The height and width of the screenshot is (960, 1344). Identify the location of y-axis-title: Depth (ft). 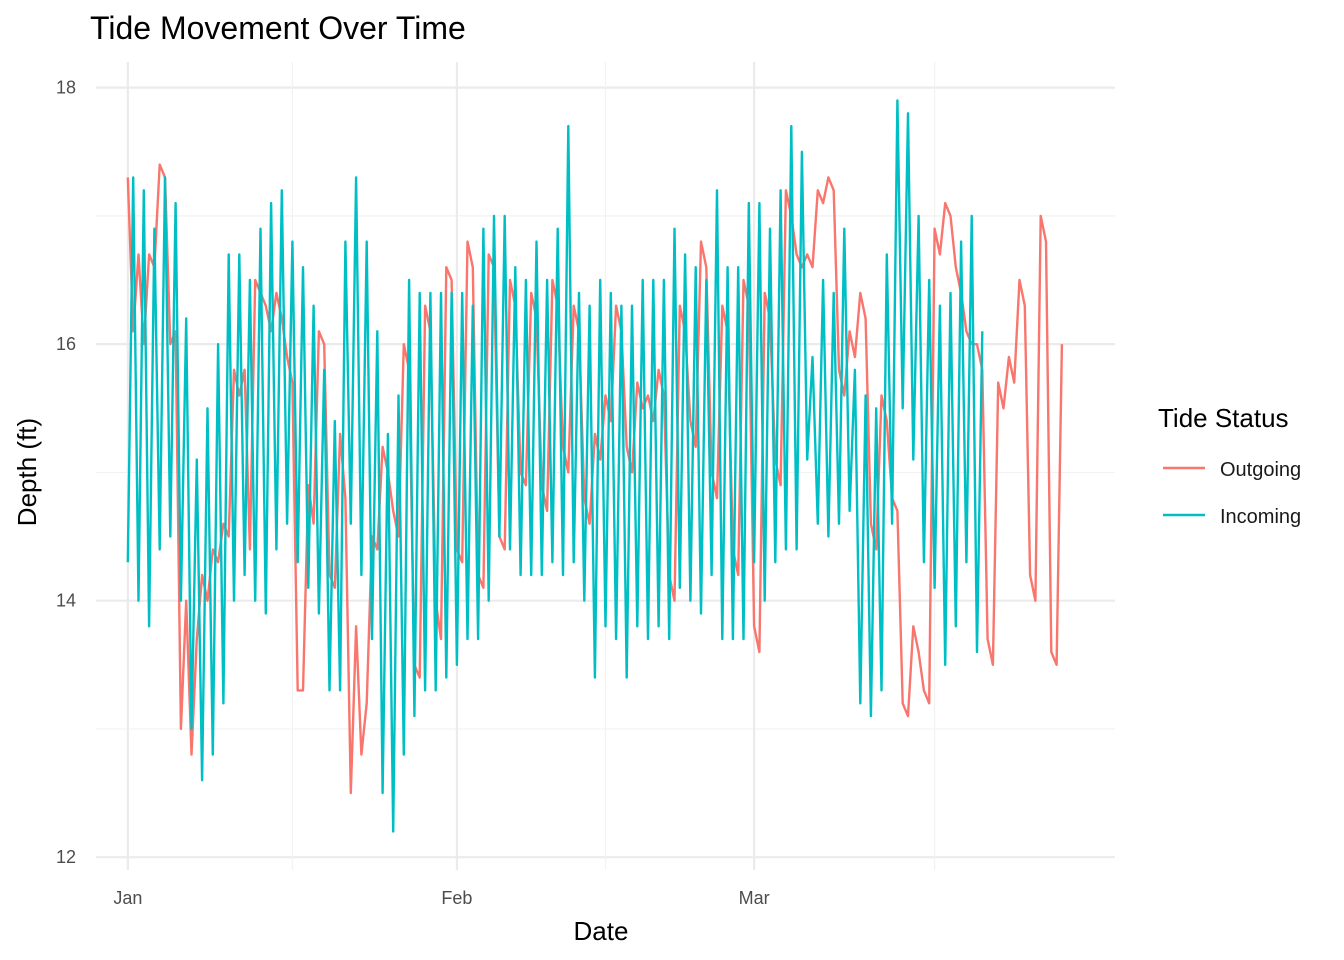
(27, 472).